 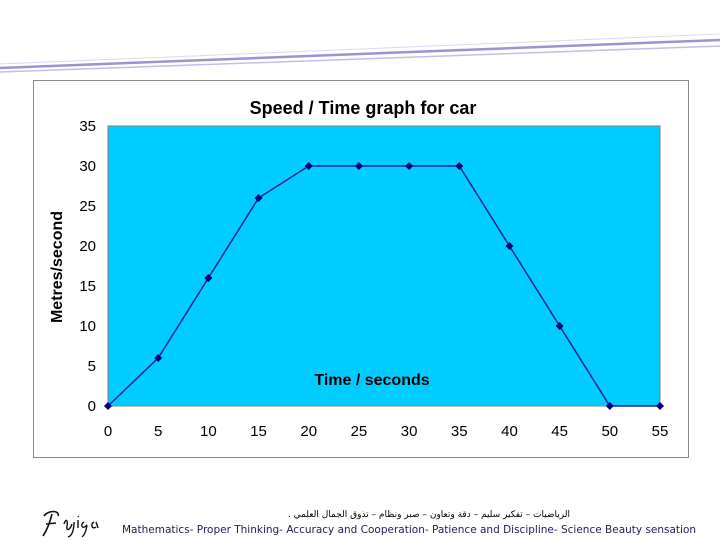 I want to click on header-decoration, so click(x=360, y=53).